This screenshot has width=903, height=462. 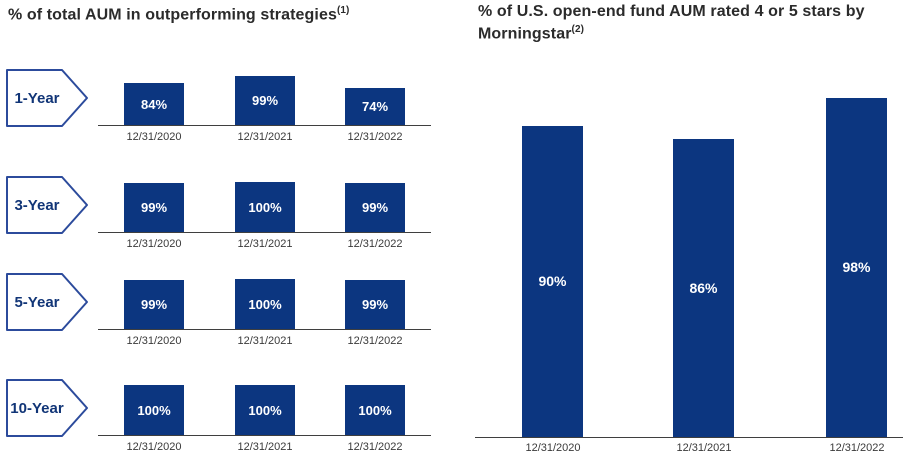 I want to click on period-label: 3-Year, so click(x=37, y=205).